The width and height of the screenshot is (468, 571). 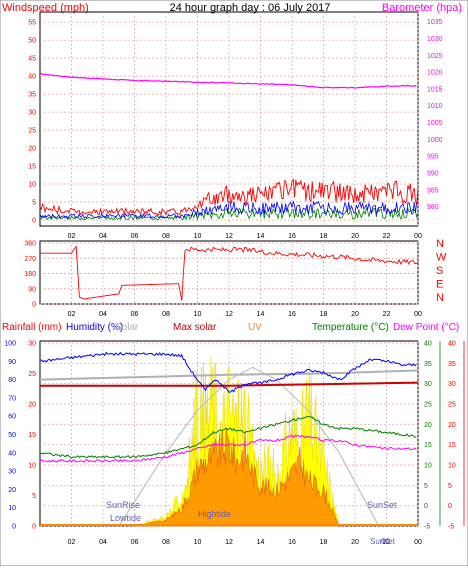 What do you see at coordinates (34, 496) in the screenshot?
I see `rainfall-tick-label: 5` at bounding box center [34, 496].